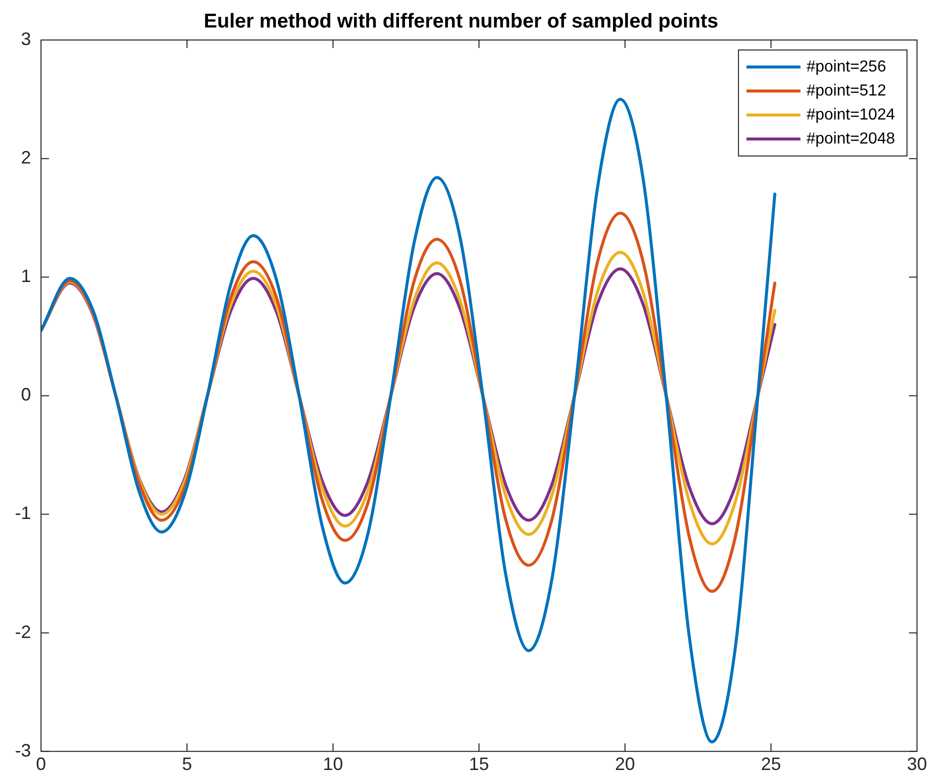 The width and height of the screenshot is (932, 779). What do you see at coordinates (23, 750) in the screenshot?
I see `y-tick-label: -3` at bounding box center [23, 750].